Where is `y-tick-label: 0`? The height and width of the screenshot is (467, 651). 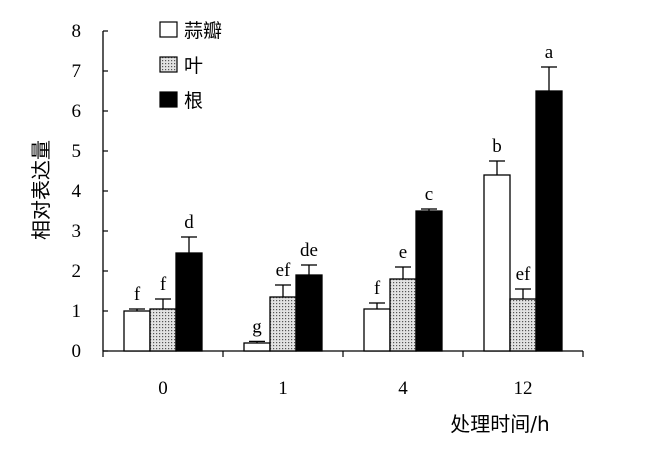
y-tick-label: 0 is located at coordinates (77, 351).